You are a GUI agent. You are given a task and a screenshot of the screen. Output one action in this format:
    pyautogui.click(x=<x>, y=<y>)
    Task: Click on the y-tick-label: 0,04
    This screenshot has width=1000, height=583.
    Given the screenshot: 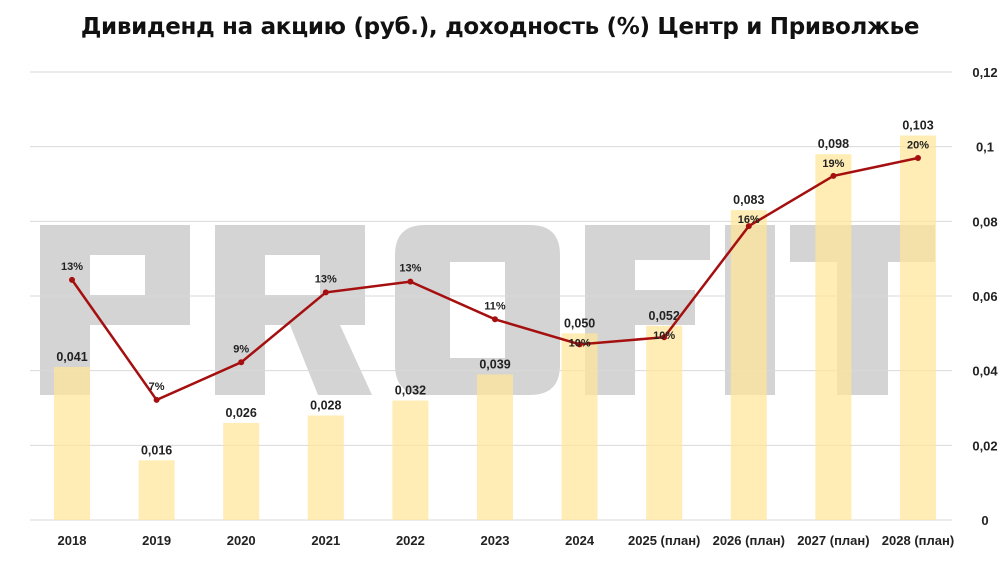 What is the action you would take?
    pyautogui.click(x=985, y=371)
    